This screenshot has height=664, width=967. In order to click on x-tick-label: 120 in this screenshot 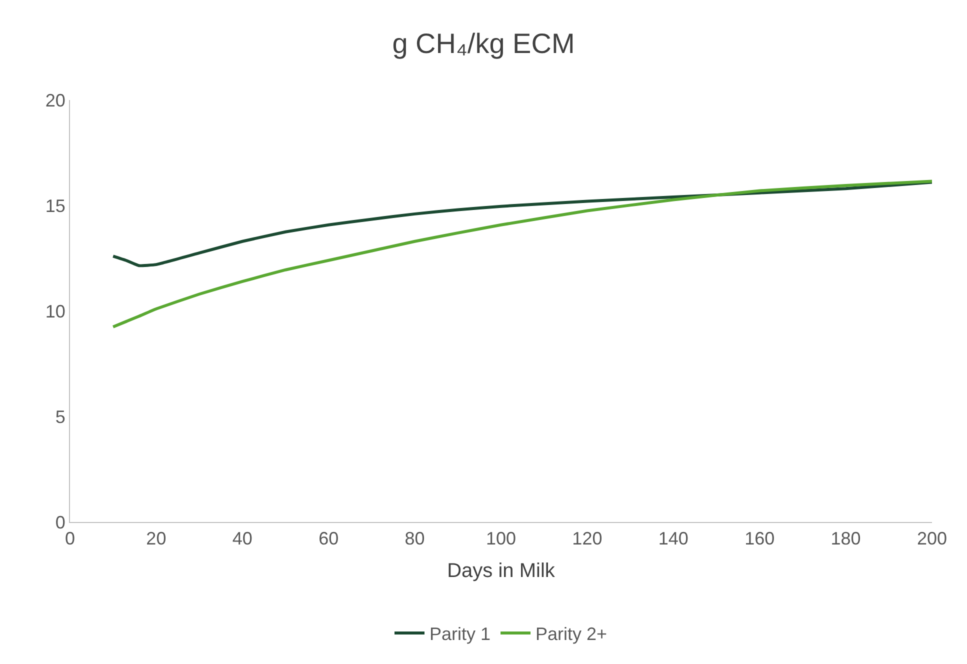, I will do `click(587, 538)`.